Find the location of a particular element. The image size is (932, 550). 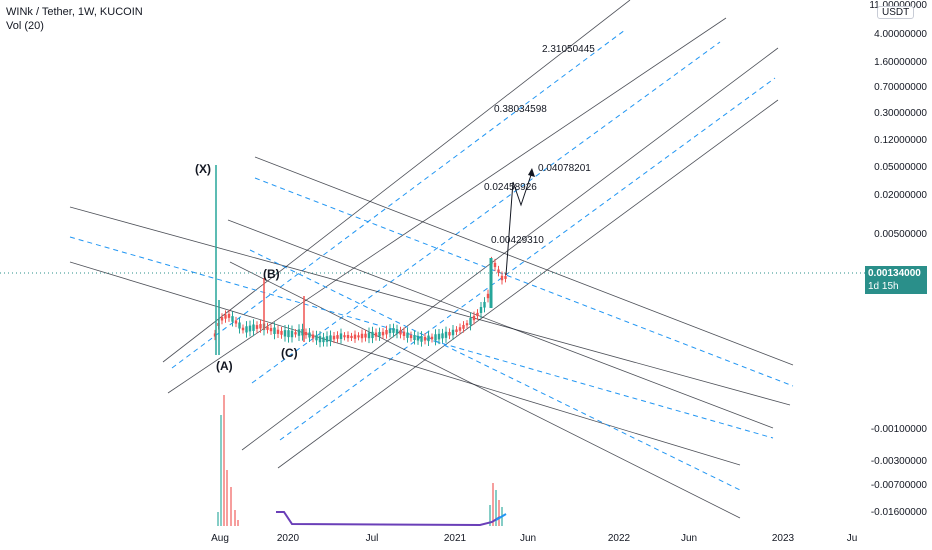

symbol-title: WINk / Tether, 1W, KUCOIN is located at coordinates (74, 12).